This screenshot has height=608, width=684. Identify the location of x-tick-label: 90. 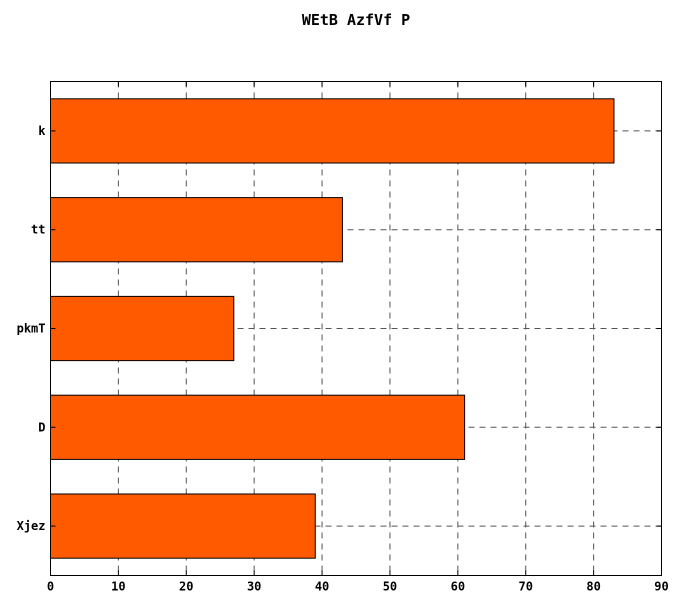
(661, 587).